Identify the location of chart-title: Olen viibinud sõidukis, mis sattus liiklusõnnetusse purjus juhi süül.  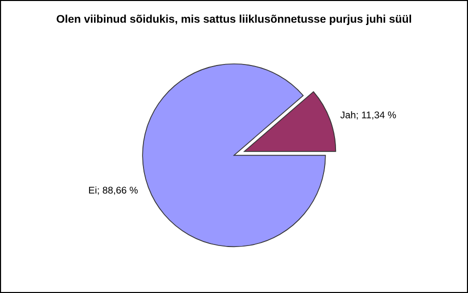
(234, 20).